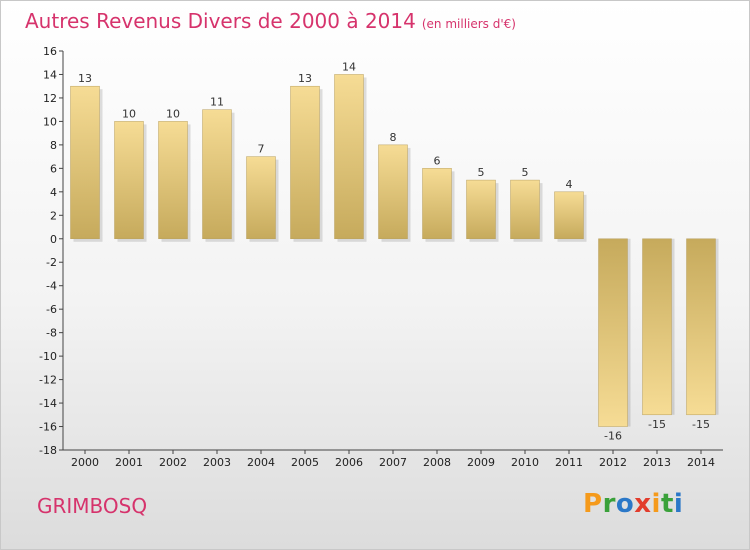  Describe the element at coordinates (48, 403) in the screenshot. I see `y-tick-label: -14` at that location.